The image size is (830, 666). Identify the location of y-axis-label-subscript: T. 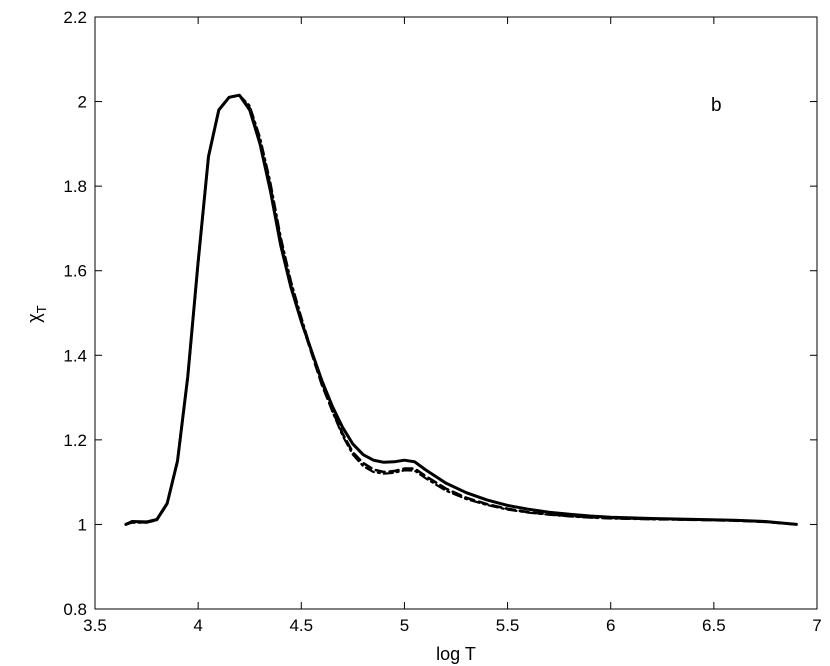
(41, 309).